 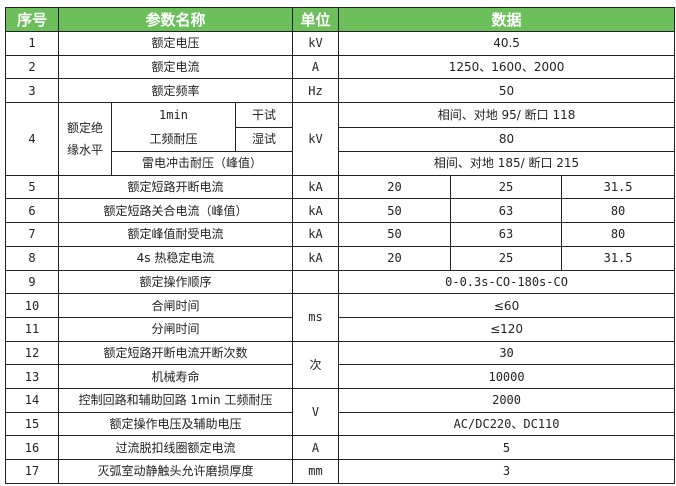 I want to click on row-unit: 次, so click(x=316, y=364).